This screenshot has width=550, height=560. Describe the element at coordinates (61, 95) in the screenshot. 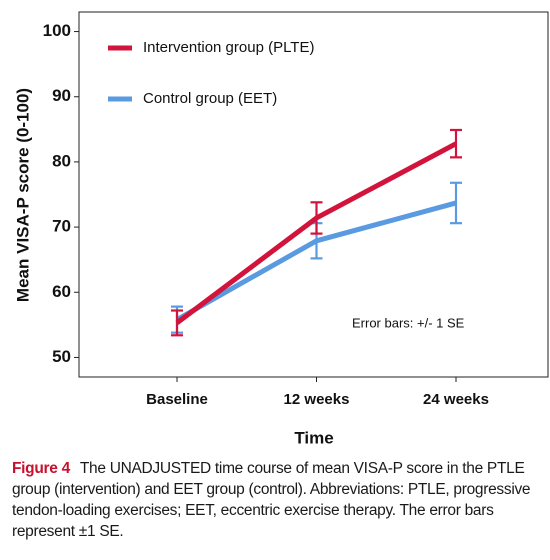

I see `y-tick-label: 90` at that location.